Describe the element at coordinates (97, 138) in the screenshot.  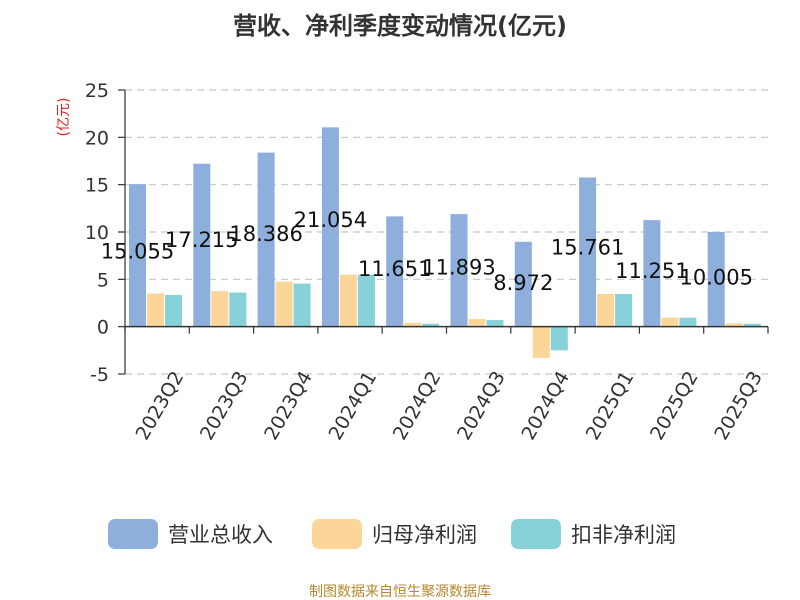
I see `y-tick-label: 20` at that location.